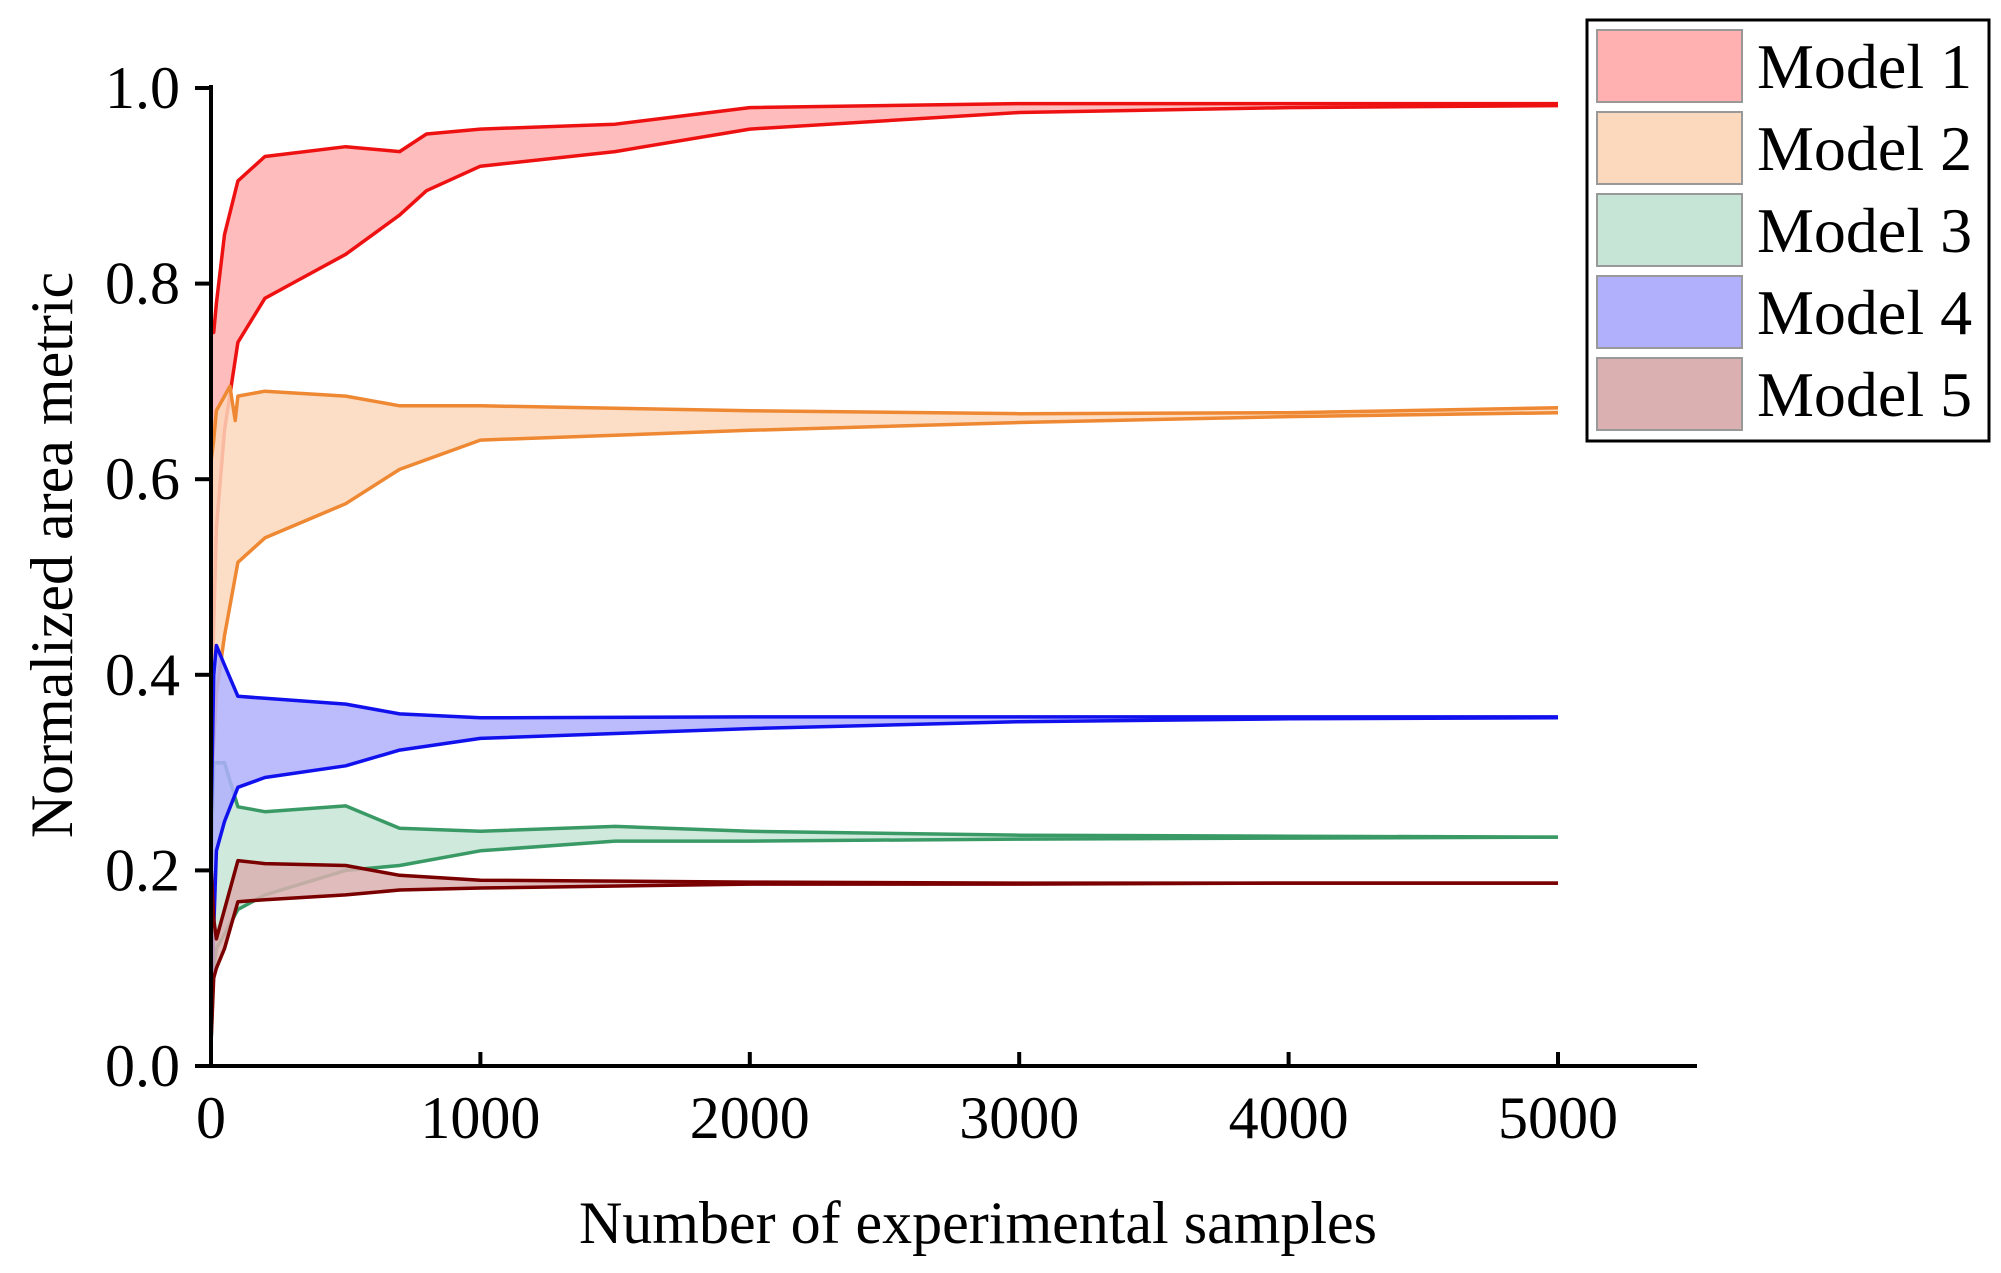 This screenshot has height=1273, width=2001. What do you see at coordinates (52, 555) in the screenshot?
I see `y-axis-title: Normalized area metric` at bounding box center [52, 555].